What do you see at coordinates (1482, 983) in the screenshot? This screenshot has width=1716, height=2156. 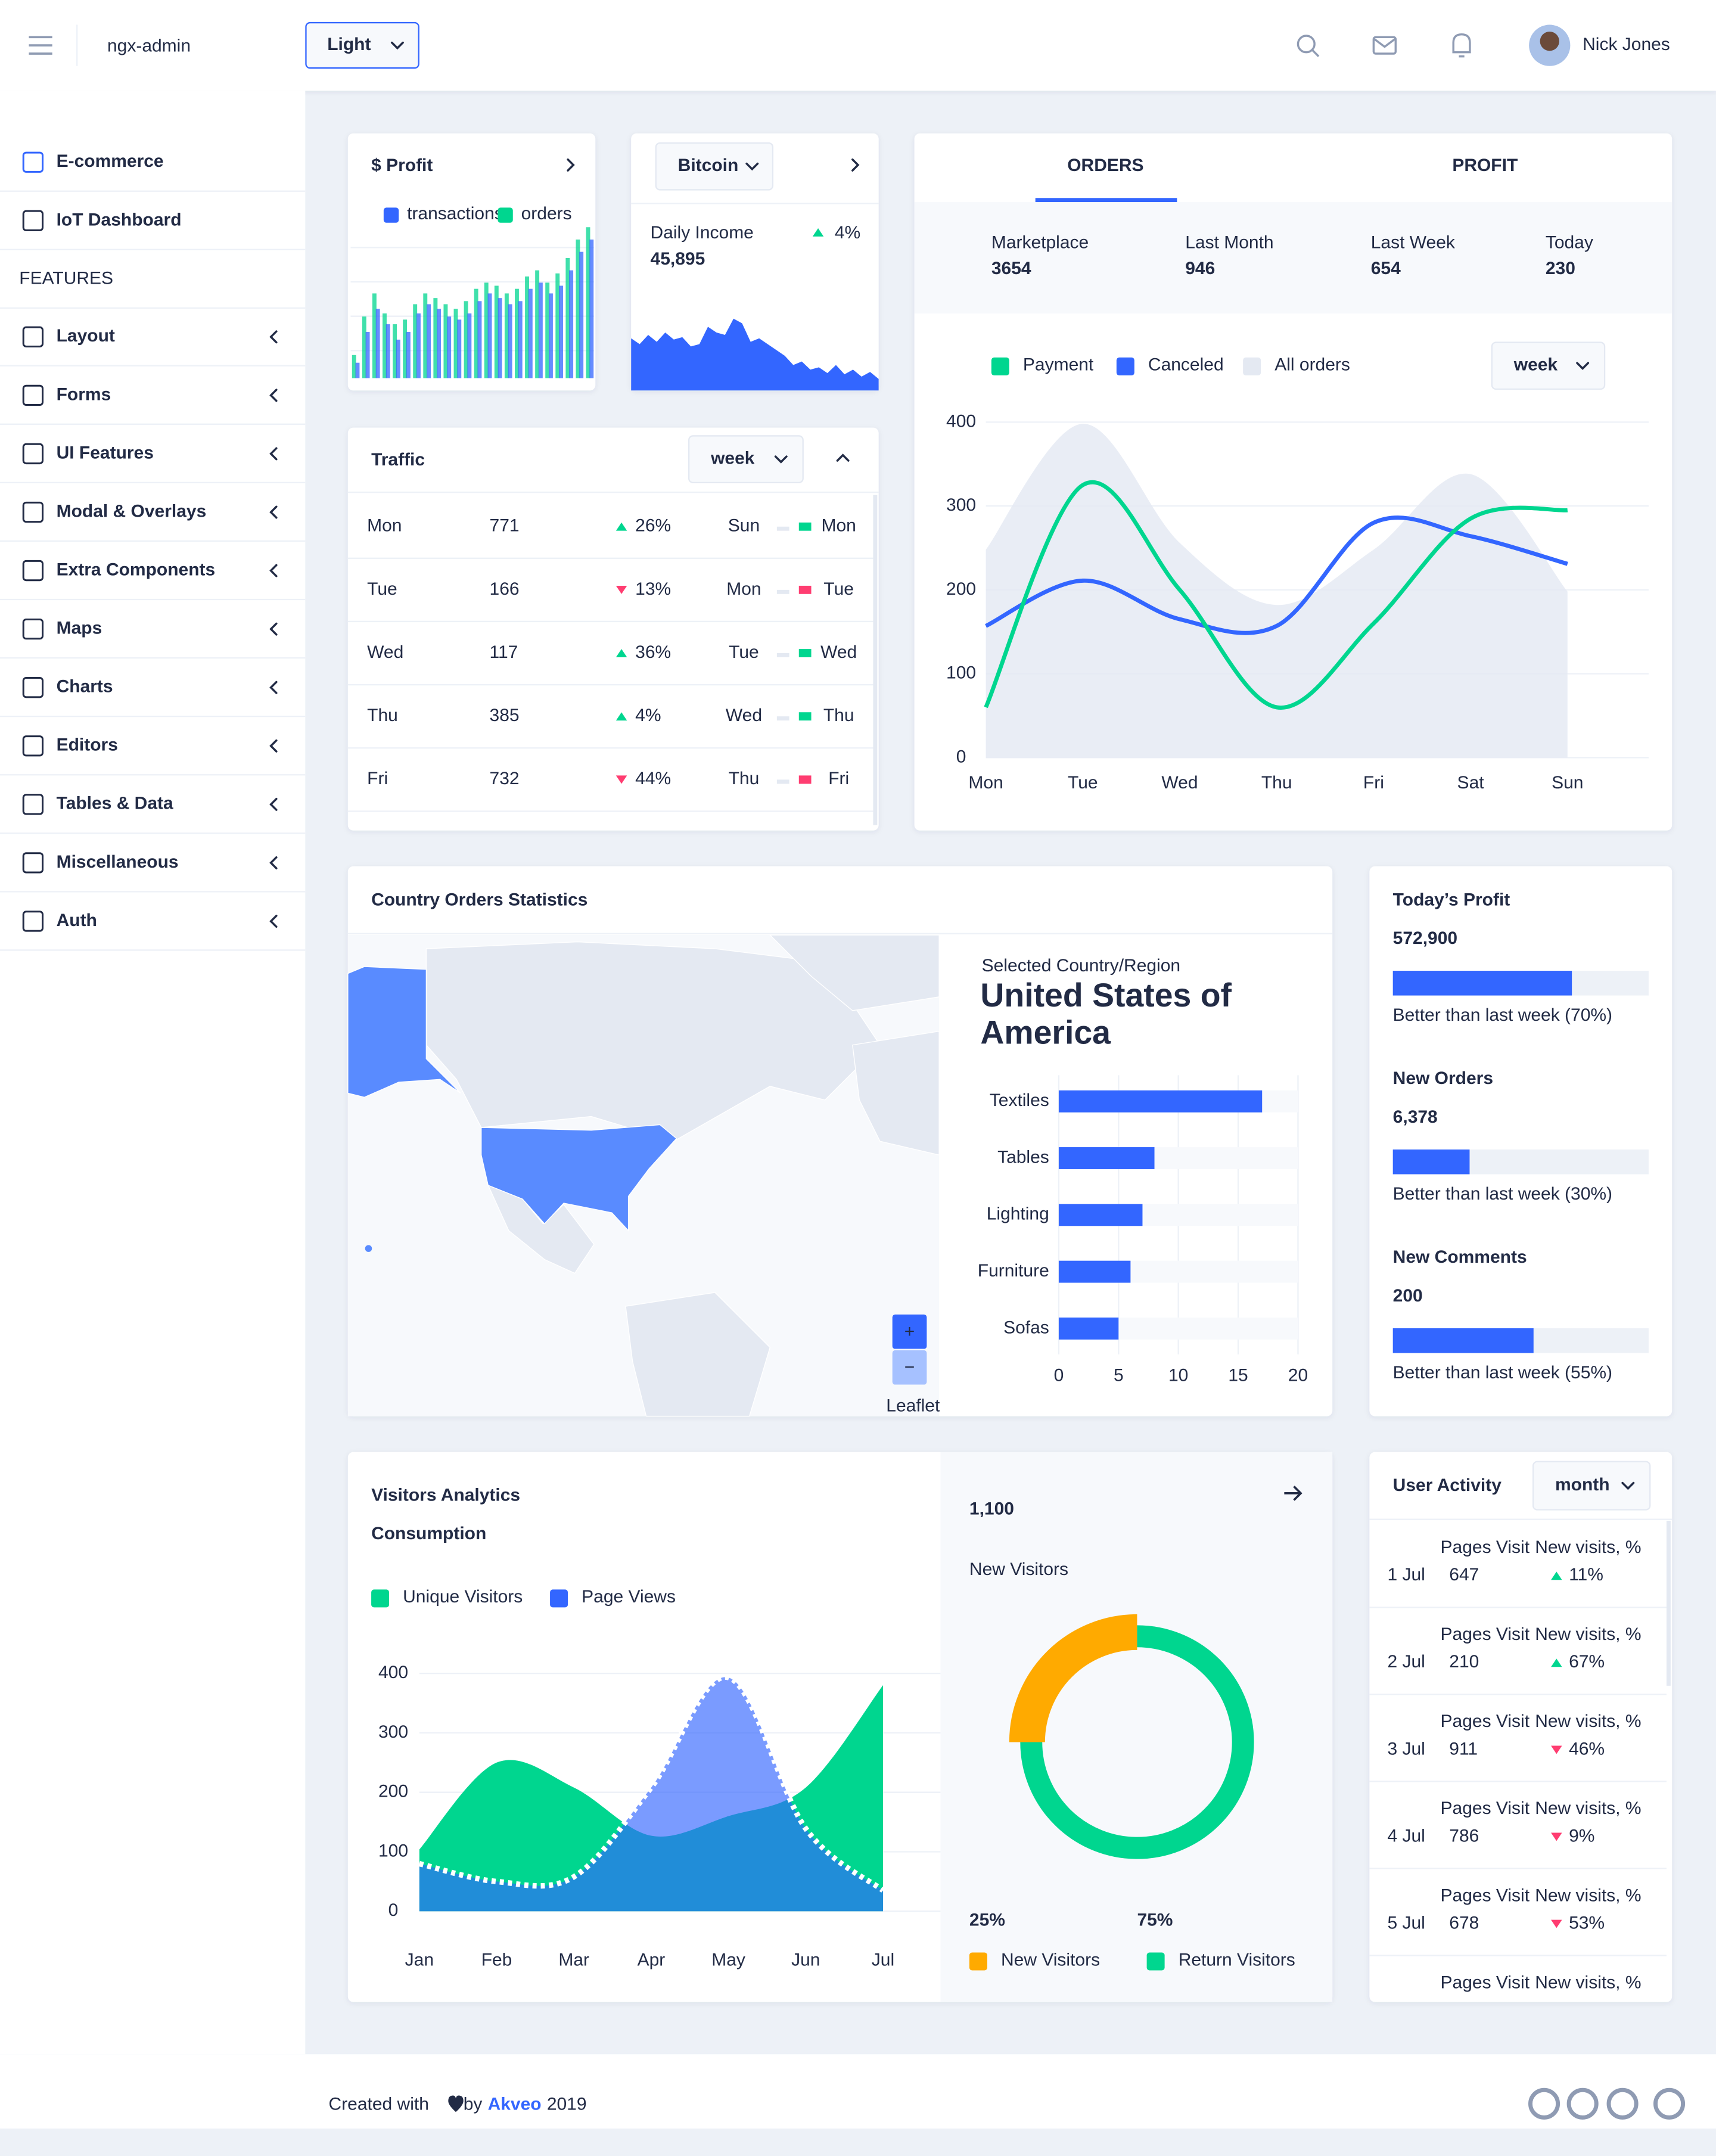 I see `progress-bar` at bounding box center [1482, 983].